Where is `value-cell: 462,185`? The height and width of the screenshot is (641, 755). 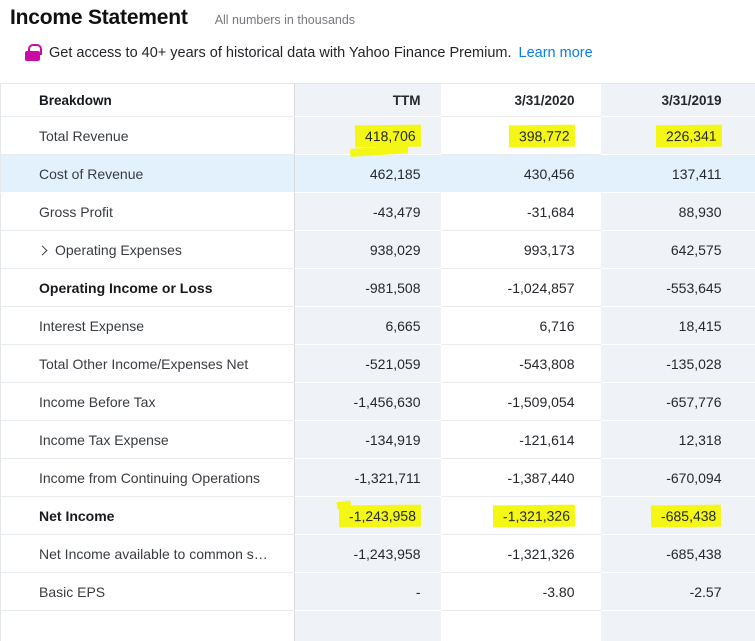 value-cell: 462,185 is located at coordinates (367, 173).